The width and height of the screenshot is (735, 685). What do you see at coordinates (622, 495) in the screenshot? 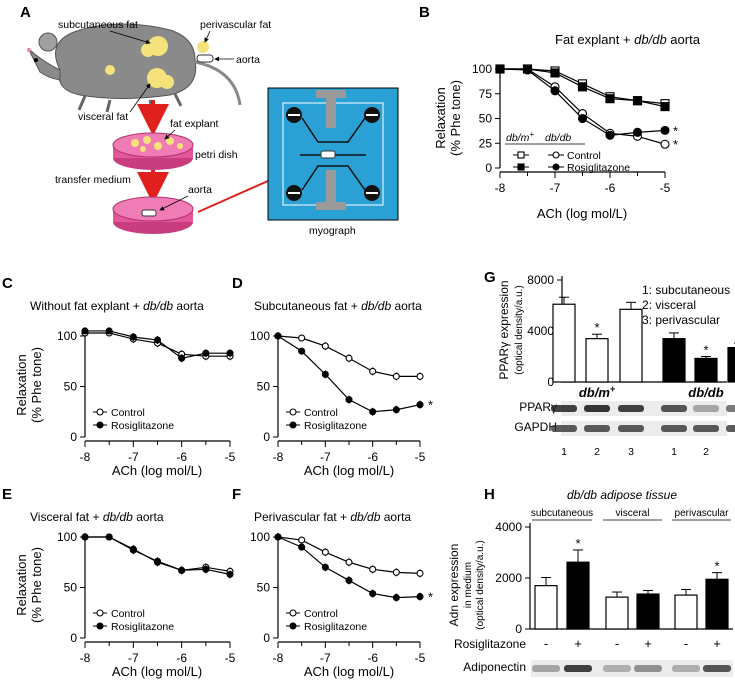
I see `chart-title: db/db adipose tissue` at bounding box center [622, 495].